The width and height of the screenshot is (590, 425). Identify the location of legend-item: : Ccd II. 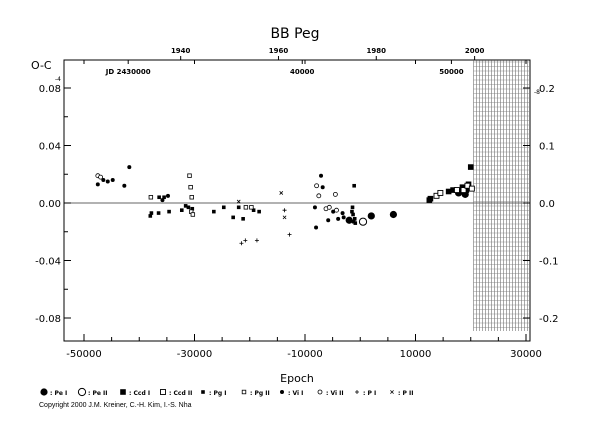
(176, 393).